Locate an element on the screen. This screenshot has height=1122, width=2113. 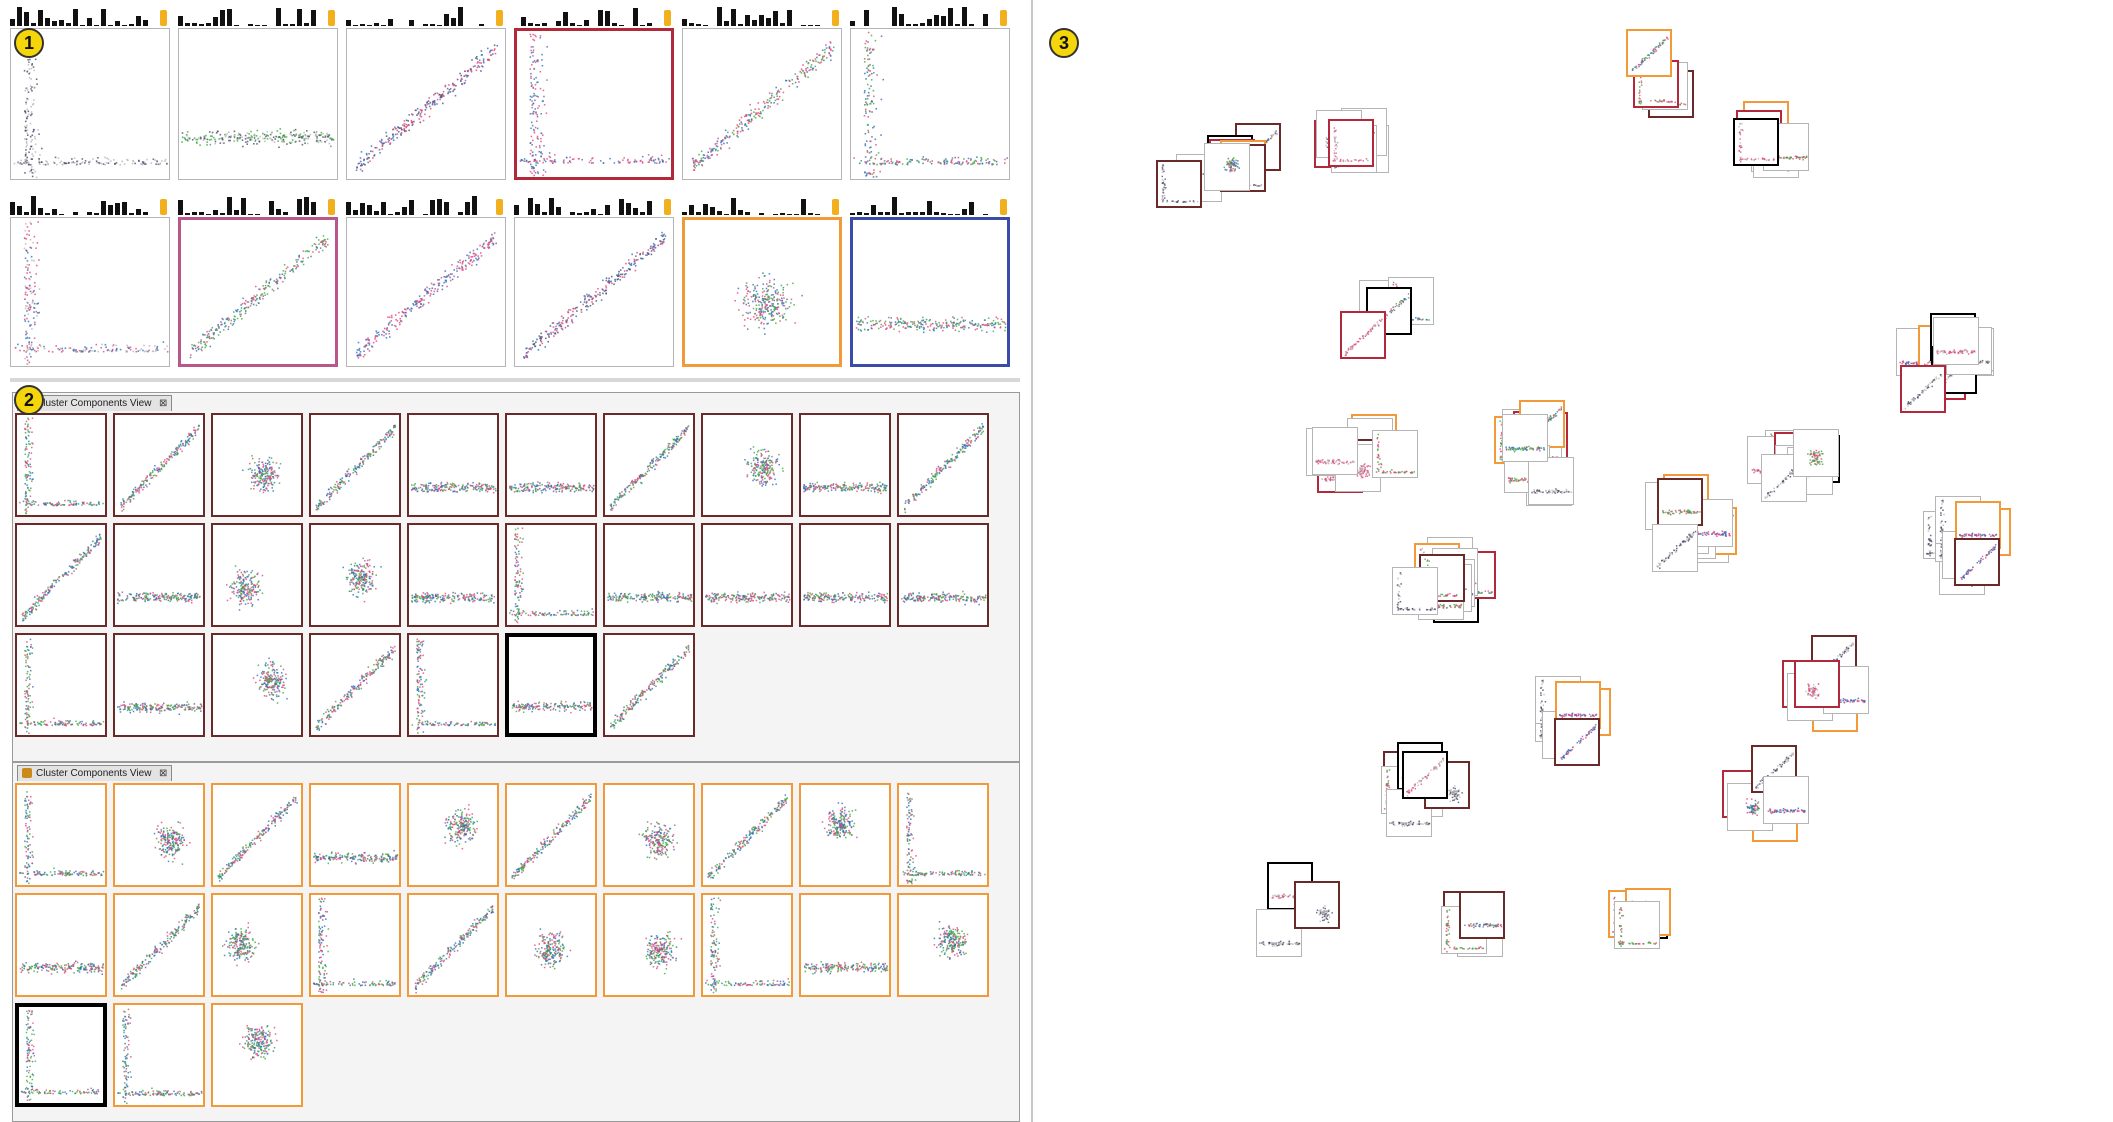
pane-divider is located at coordinates (1032, 561).